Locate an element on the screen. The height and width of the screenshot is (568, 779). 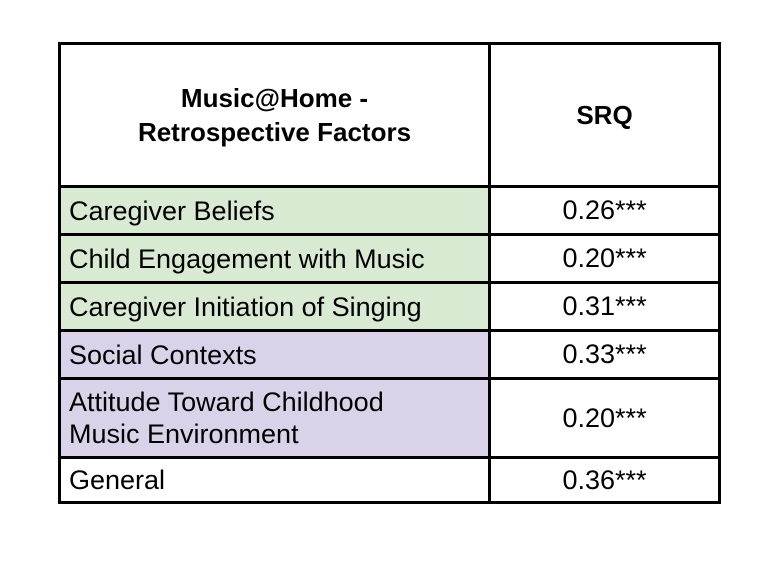
table-row: Caregiver Beliefs 0.26*** is located at coordinates (389, 210).